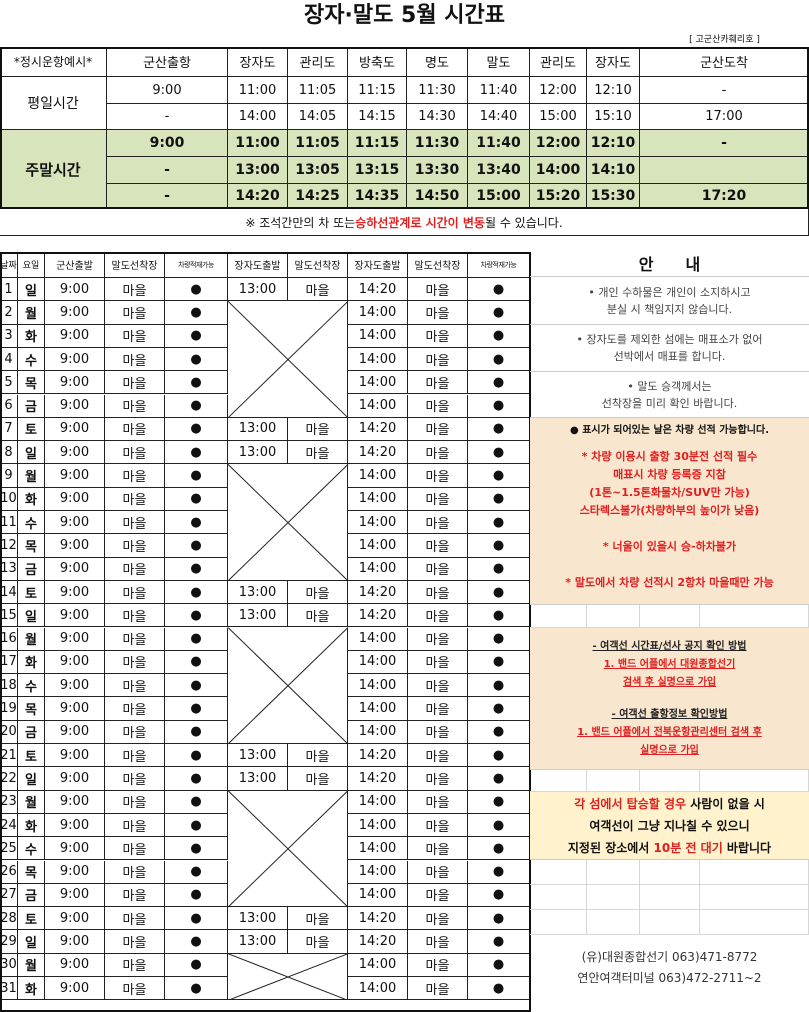  What do you see at coordinates (9, 569) in the screenshot?
I see `date-cell: 13` at bounding box center [9, 569].